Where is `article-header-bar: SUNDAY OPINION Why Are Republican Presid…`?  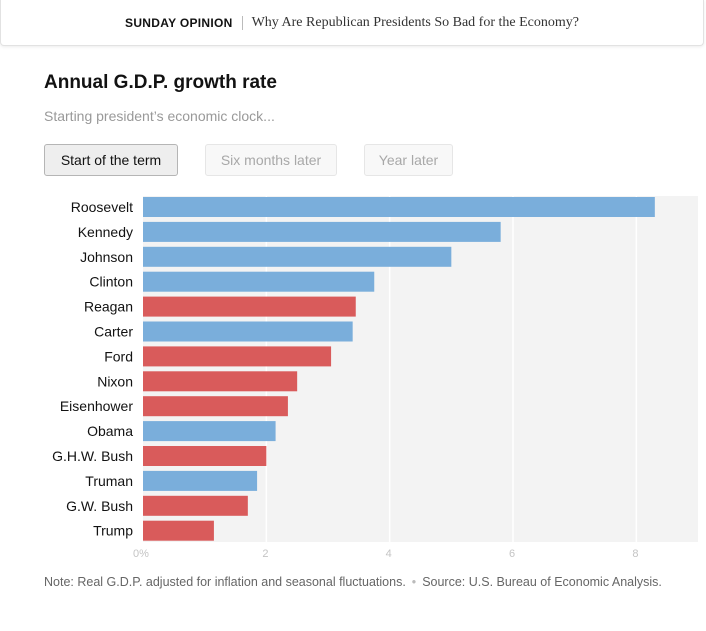 article-header-bar: SUNDAY OPINION Why Are Republican Presid… is located at coordinates (352, 23).